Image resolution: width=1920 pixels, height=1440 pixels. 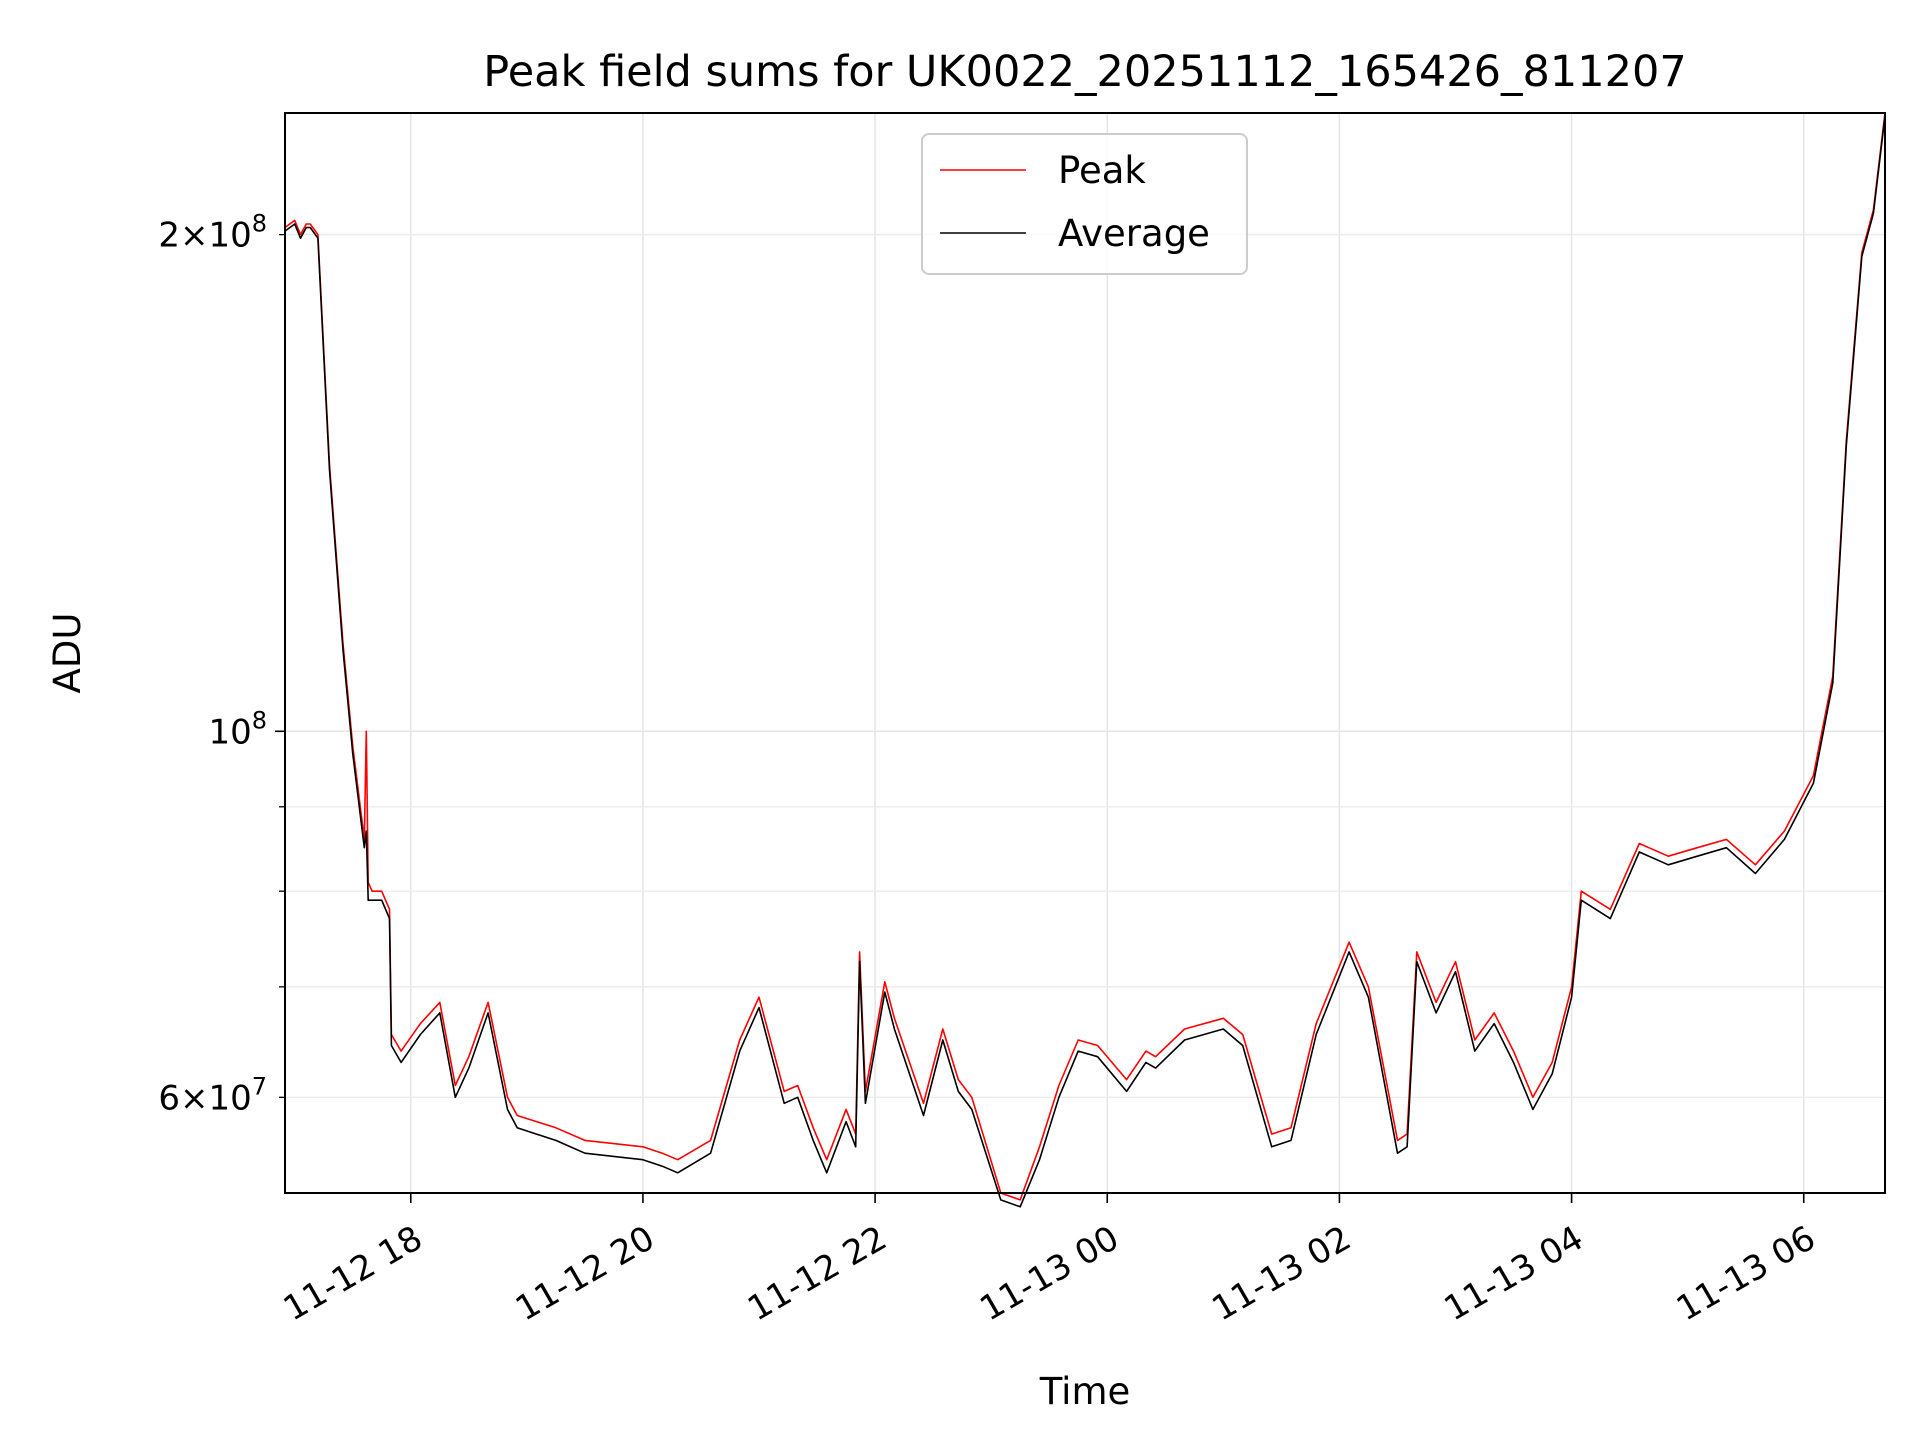 I want to click on y-minor-tick-label: 2×108, so click(x=212, y=233).